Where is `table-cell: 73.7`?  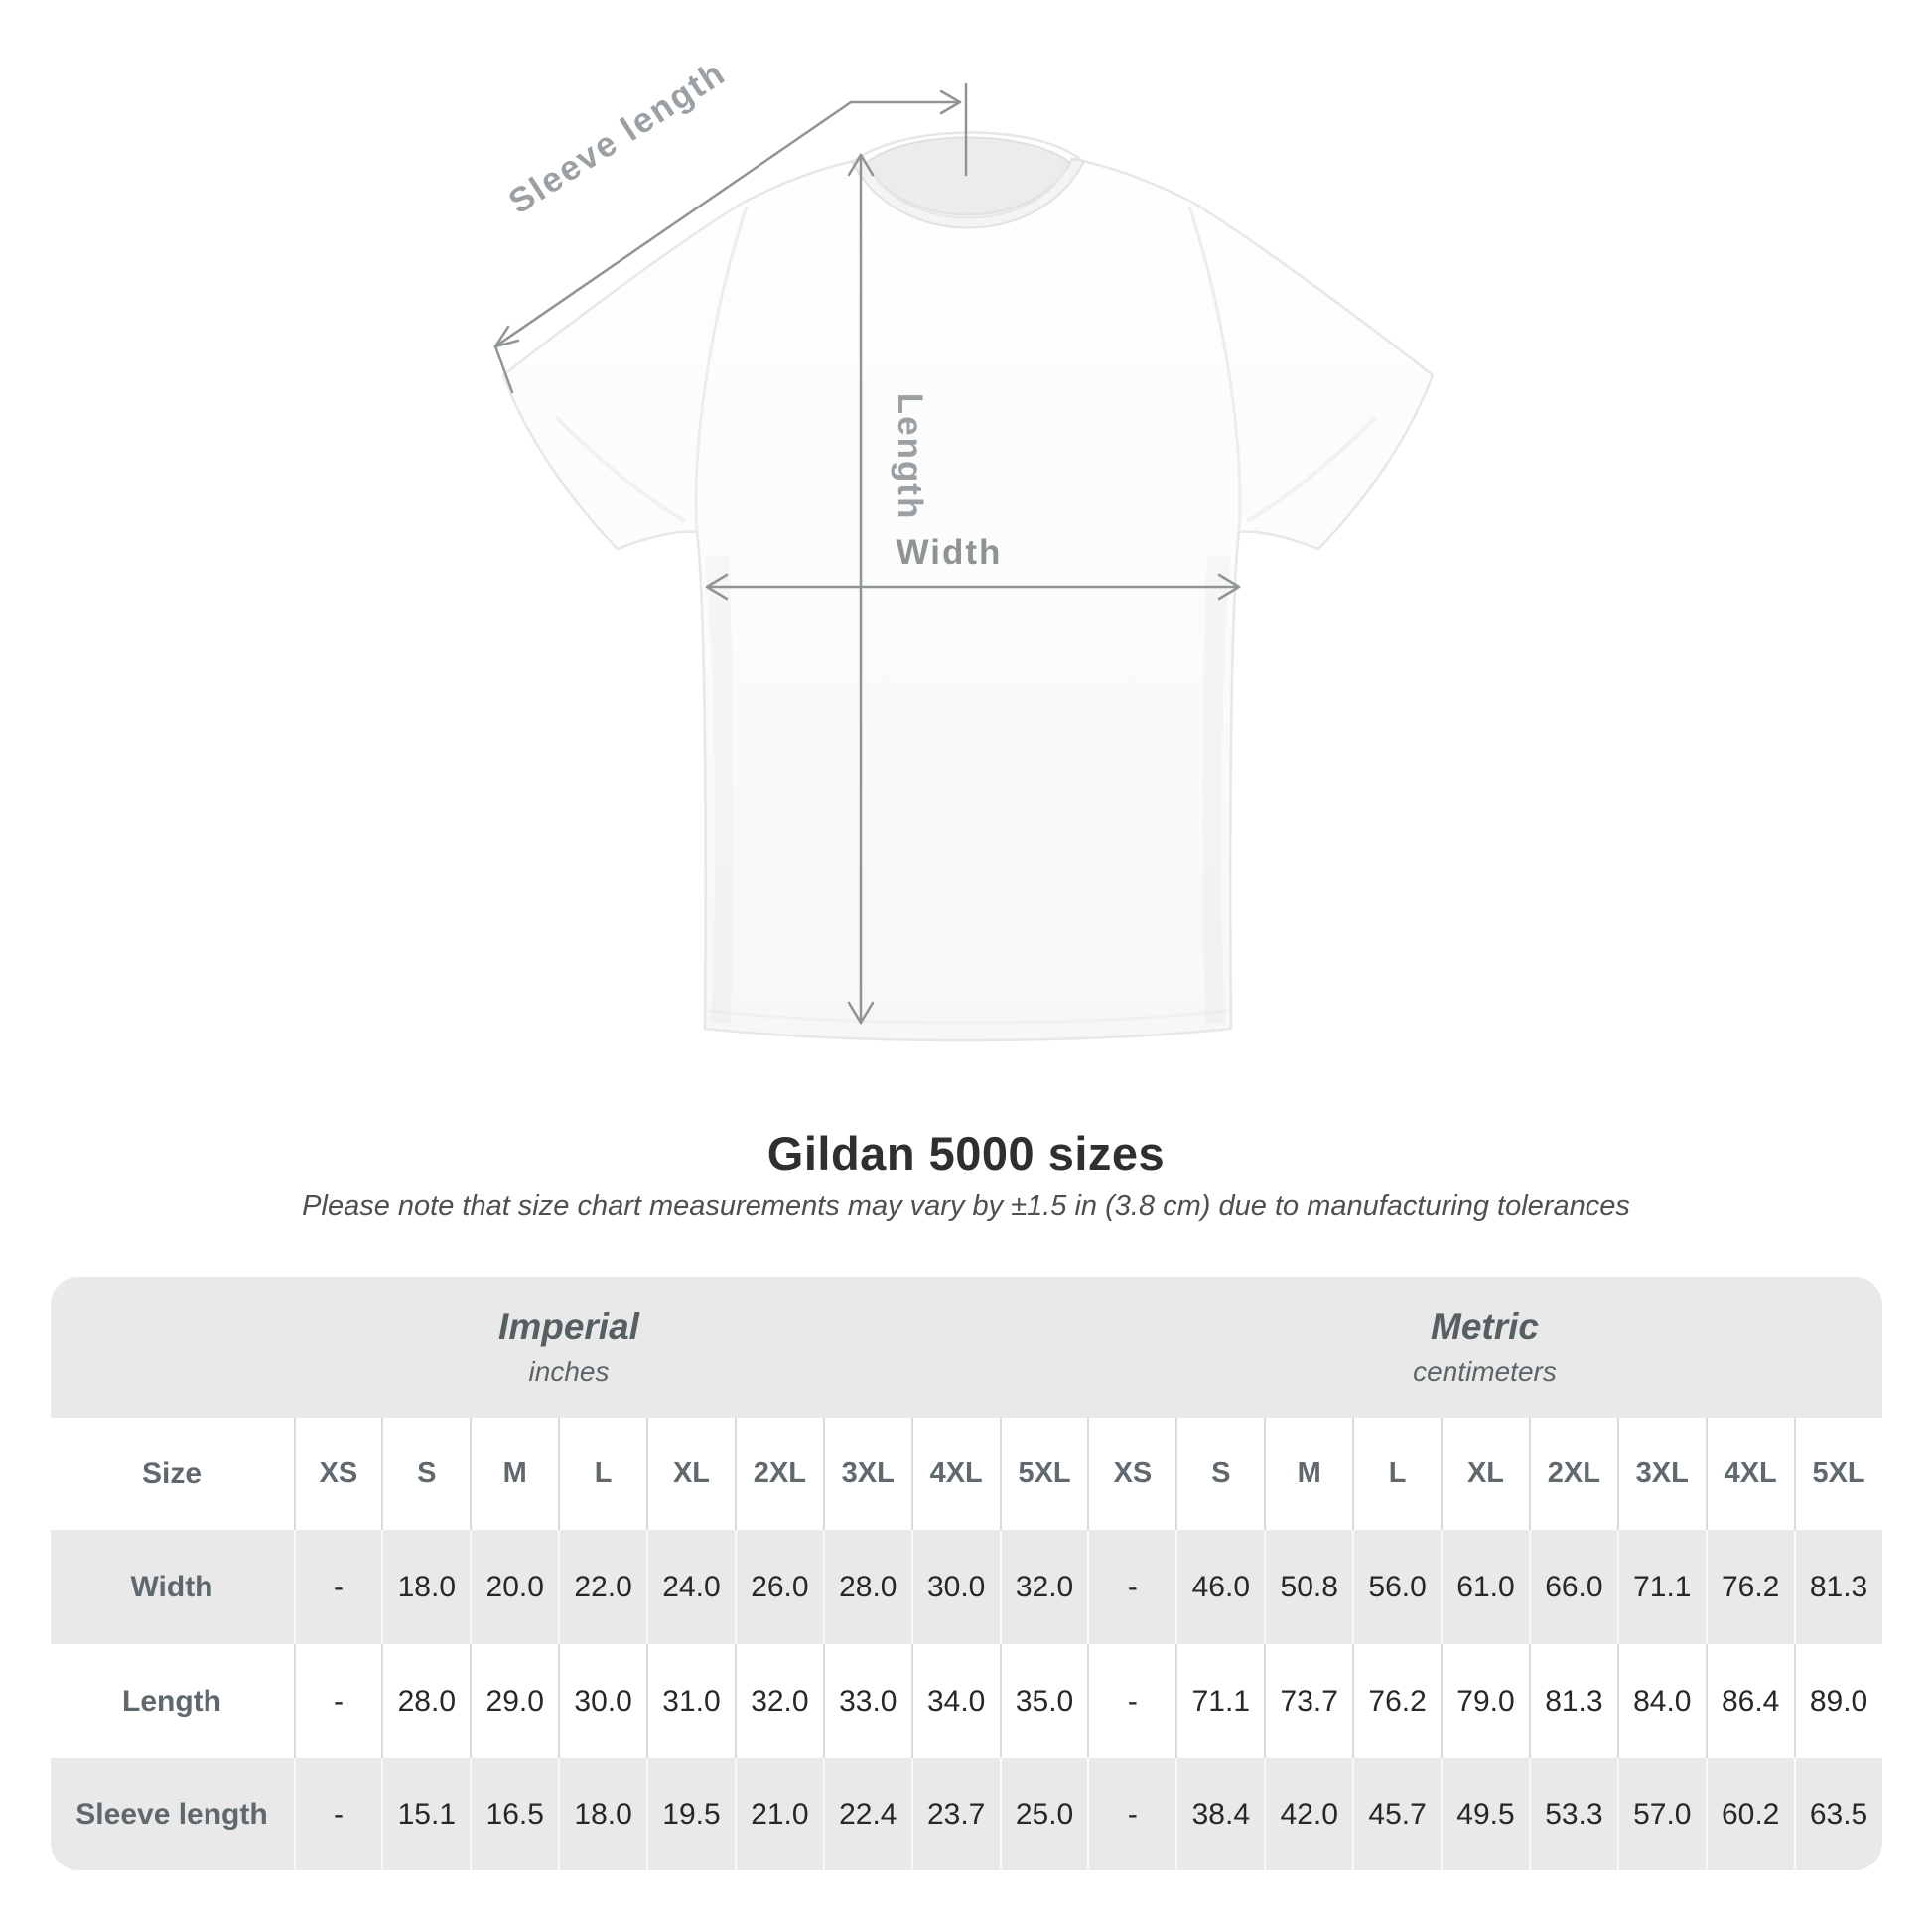 table-cell: 73.7 is located at coordinates (1308, 1701).